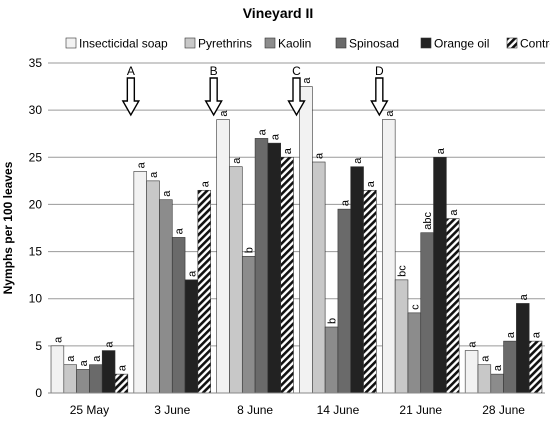 This screenshot has width=550, height=423. Describe the element at coordinates (415, 307) in the screenshot. I see `bar-label: c` at that location.